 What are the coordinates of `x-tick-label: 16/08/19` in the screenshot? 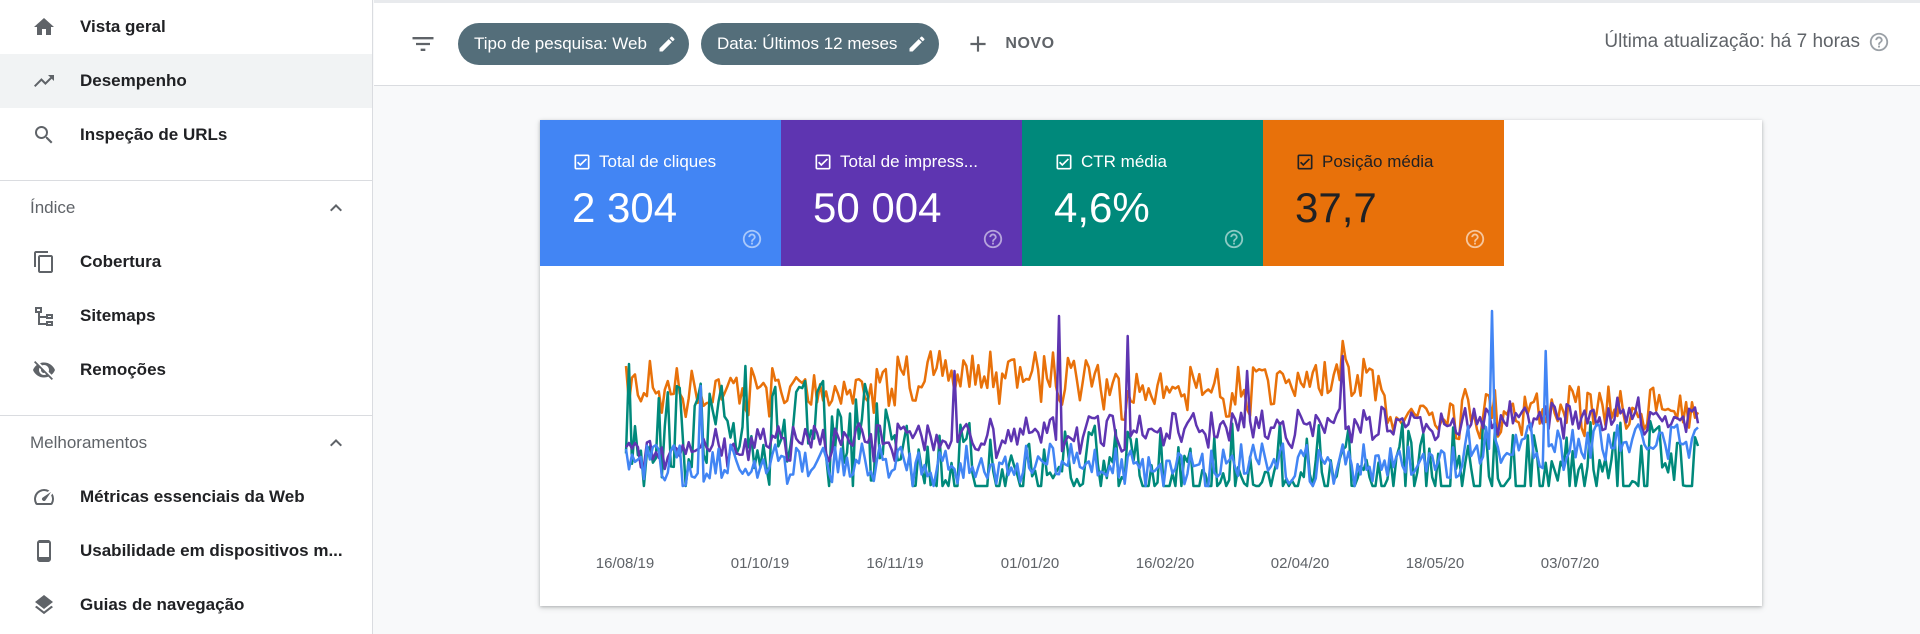 It's located at (625, 563).